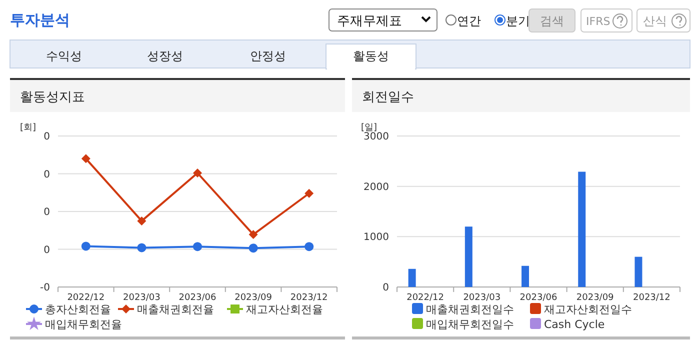 The width and height of the screenshot is (697, 342). Describe the element at coordinates (376, 137) in the screenshot. I see `y-tick-label: 3000` at that location.